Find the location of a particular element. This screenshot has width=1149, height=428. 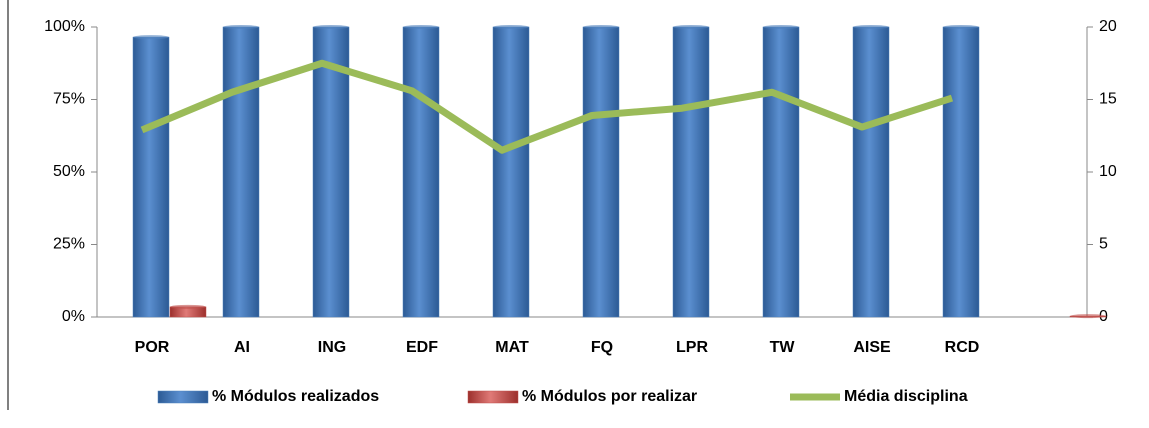

y2-tick-label: 5 is located at coordinates (1103, 244).